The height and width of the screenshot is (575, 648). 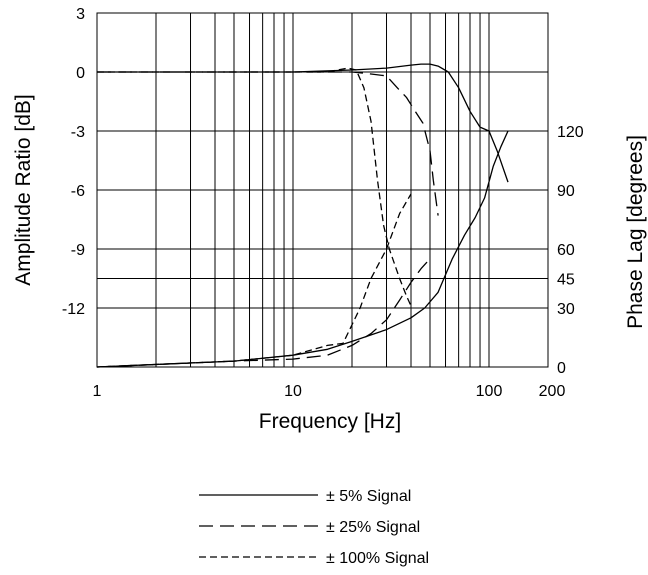 I want to click on legend-label: ± 5% Signal, so click(x=368, y=496).